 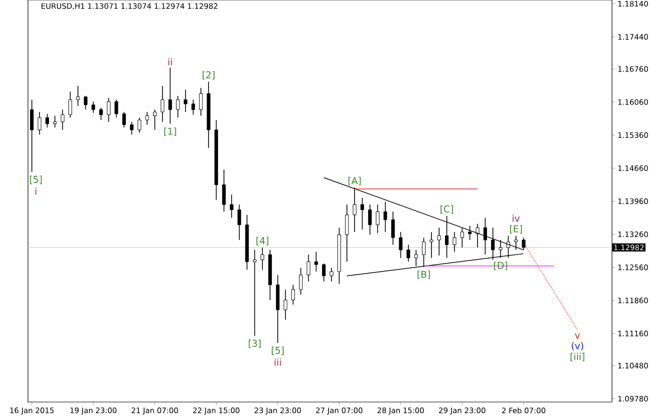 I want to click on annotation: [1], so click(x=170, y=131).